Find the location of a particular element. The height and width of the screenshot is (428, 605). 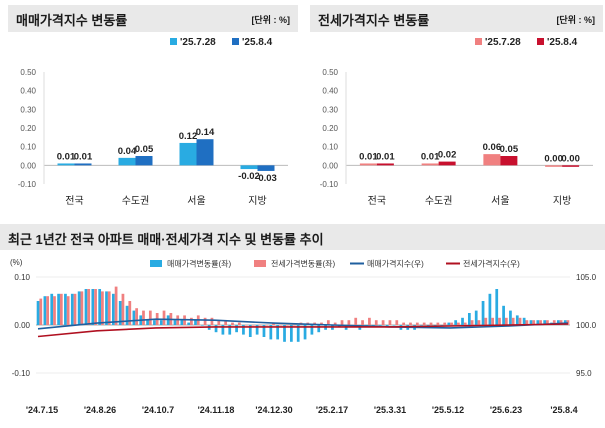

sale-data-label: 0.04 is located at coordinates (127, 151).